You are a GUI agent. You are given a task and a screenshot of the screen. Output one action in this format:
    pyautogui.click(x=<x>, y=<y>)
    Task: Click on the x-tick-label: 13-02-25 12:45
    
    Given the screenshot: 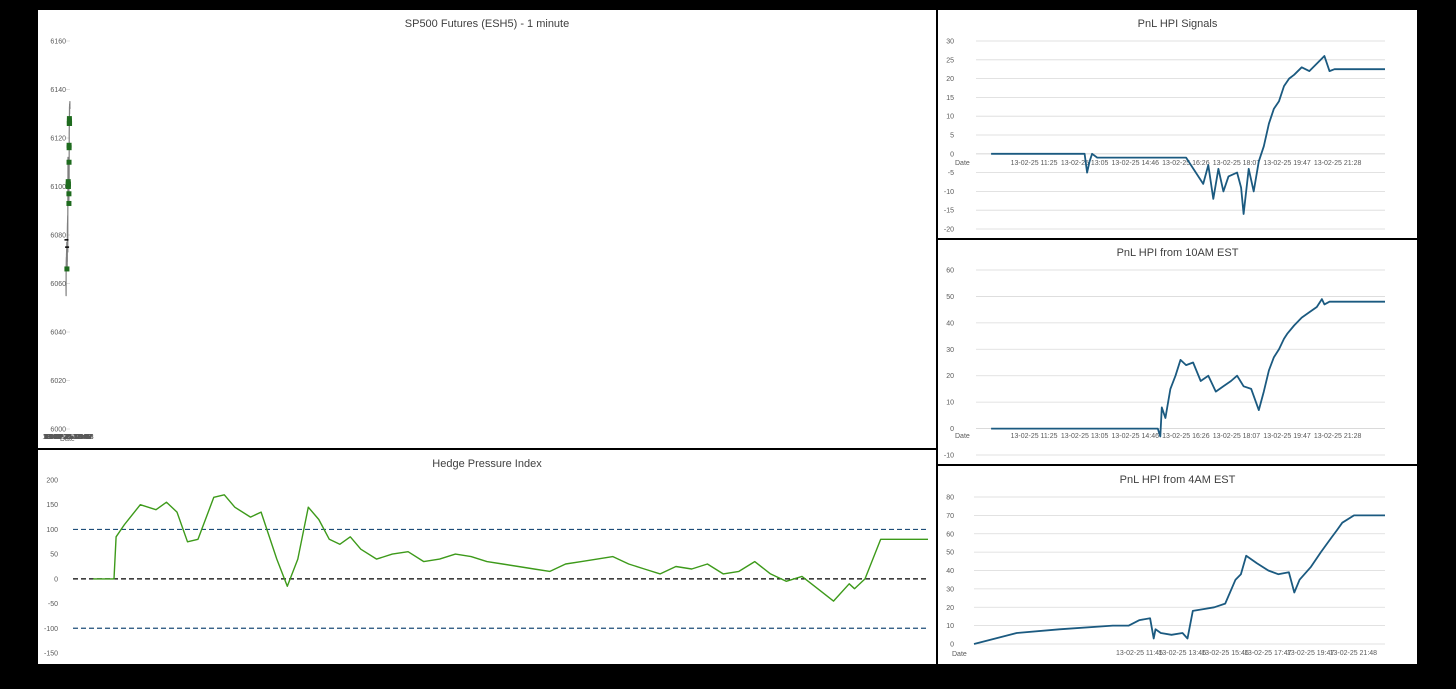 What is the action you would take?
    pyautogui.click(x=67, y=437)
    